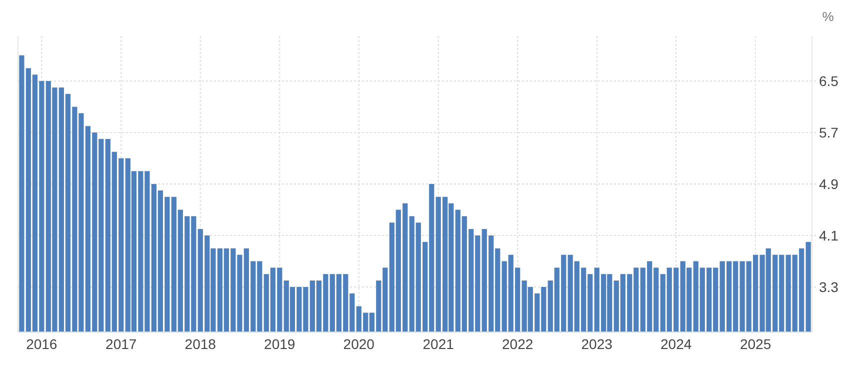 The width and height of the screenshot is (851, 365). Describe the element at coordinates (676, 344) in the screenshot. I see `x-tick-label: 2024` at that location.